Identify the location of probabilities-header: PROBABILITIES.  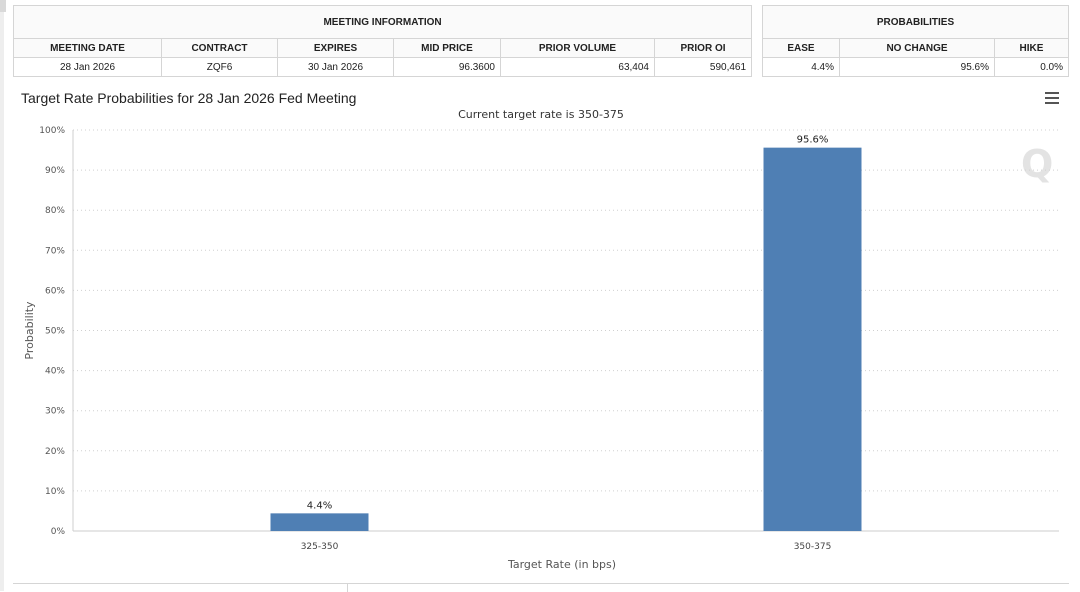
(915, 22).